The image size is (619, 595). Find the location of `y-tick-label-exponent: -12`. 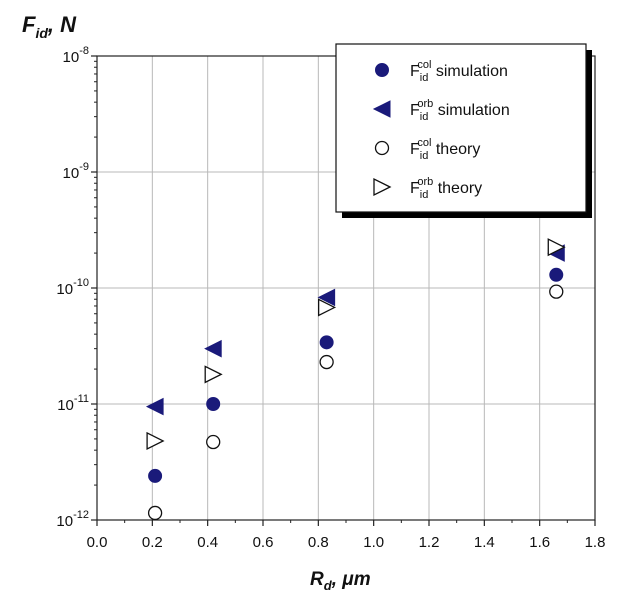

y-tick-label-exponent: -12 is located at coordinates (81, 515).